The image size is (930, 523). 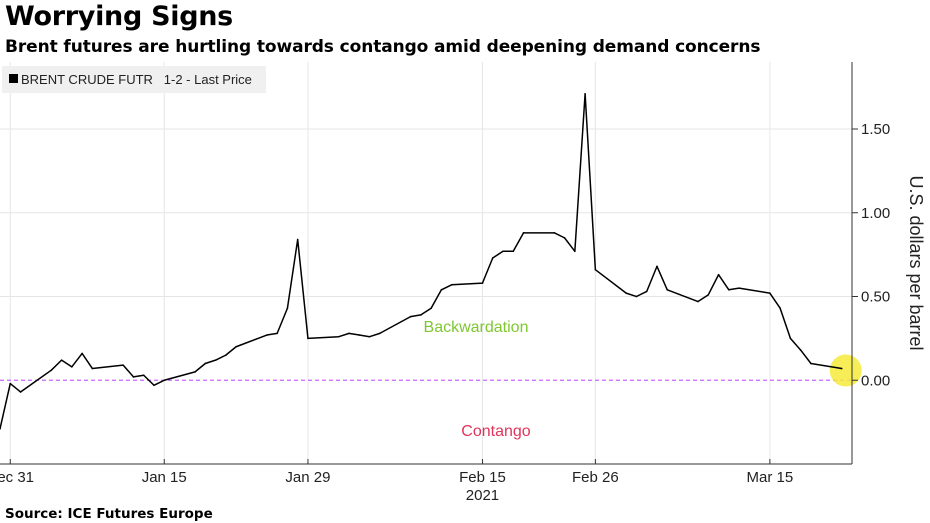 What do you see at coordinates (770, 477) in the screenshot?
I see `x-tick-label: Mar 15` at bounding box center [770, 477].